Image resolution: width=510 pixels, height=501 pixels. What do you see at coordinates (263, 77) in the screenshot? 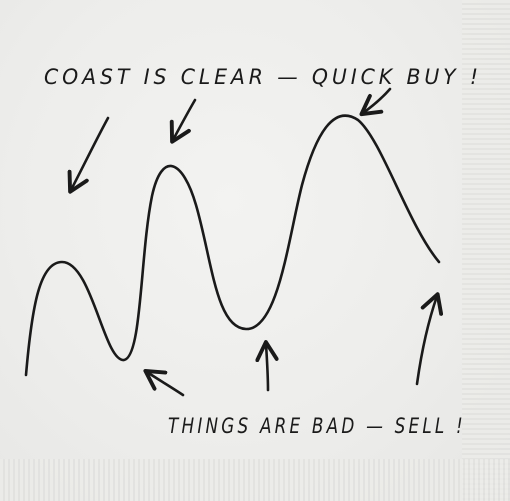
I see `caption-top: COAST IS CLEAR — QUICK BUY !` at bounding box center [263, 77].